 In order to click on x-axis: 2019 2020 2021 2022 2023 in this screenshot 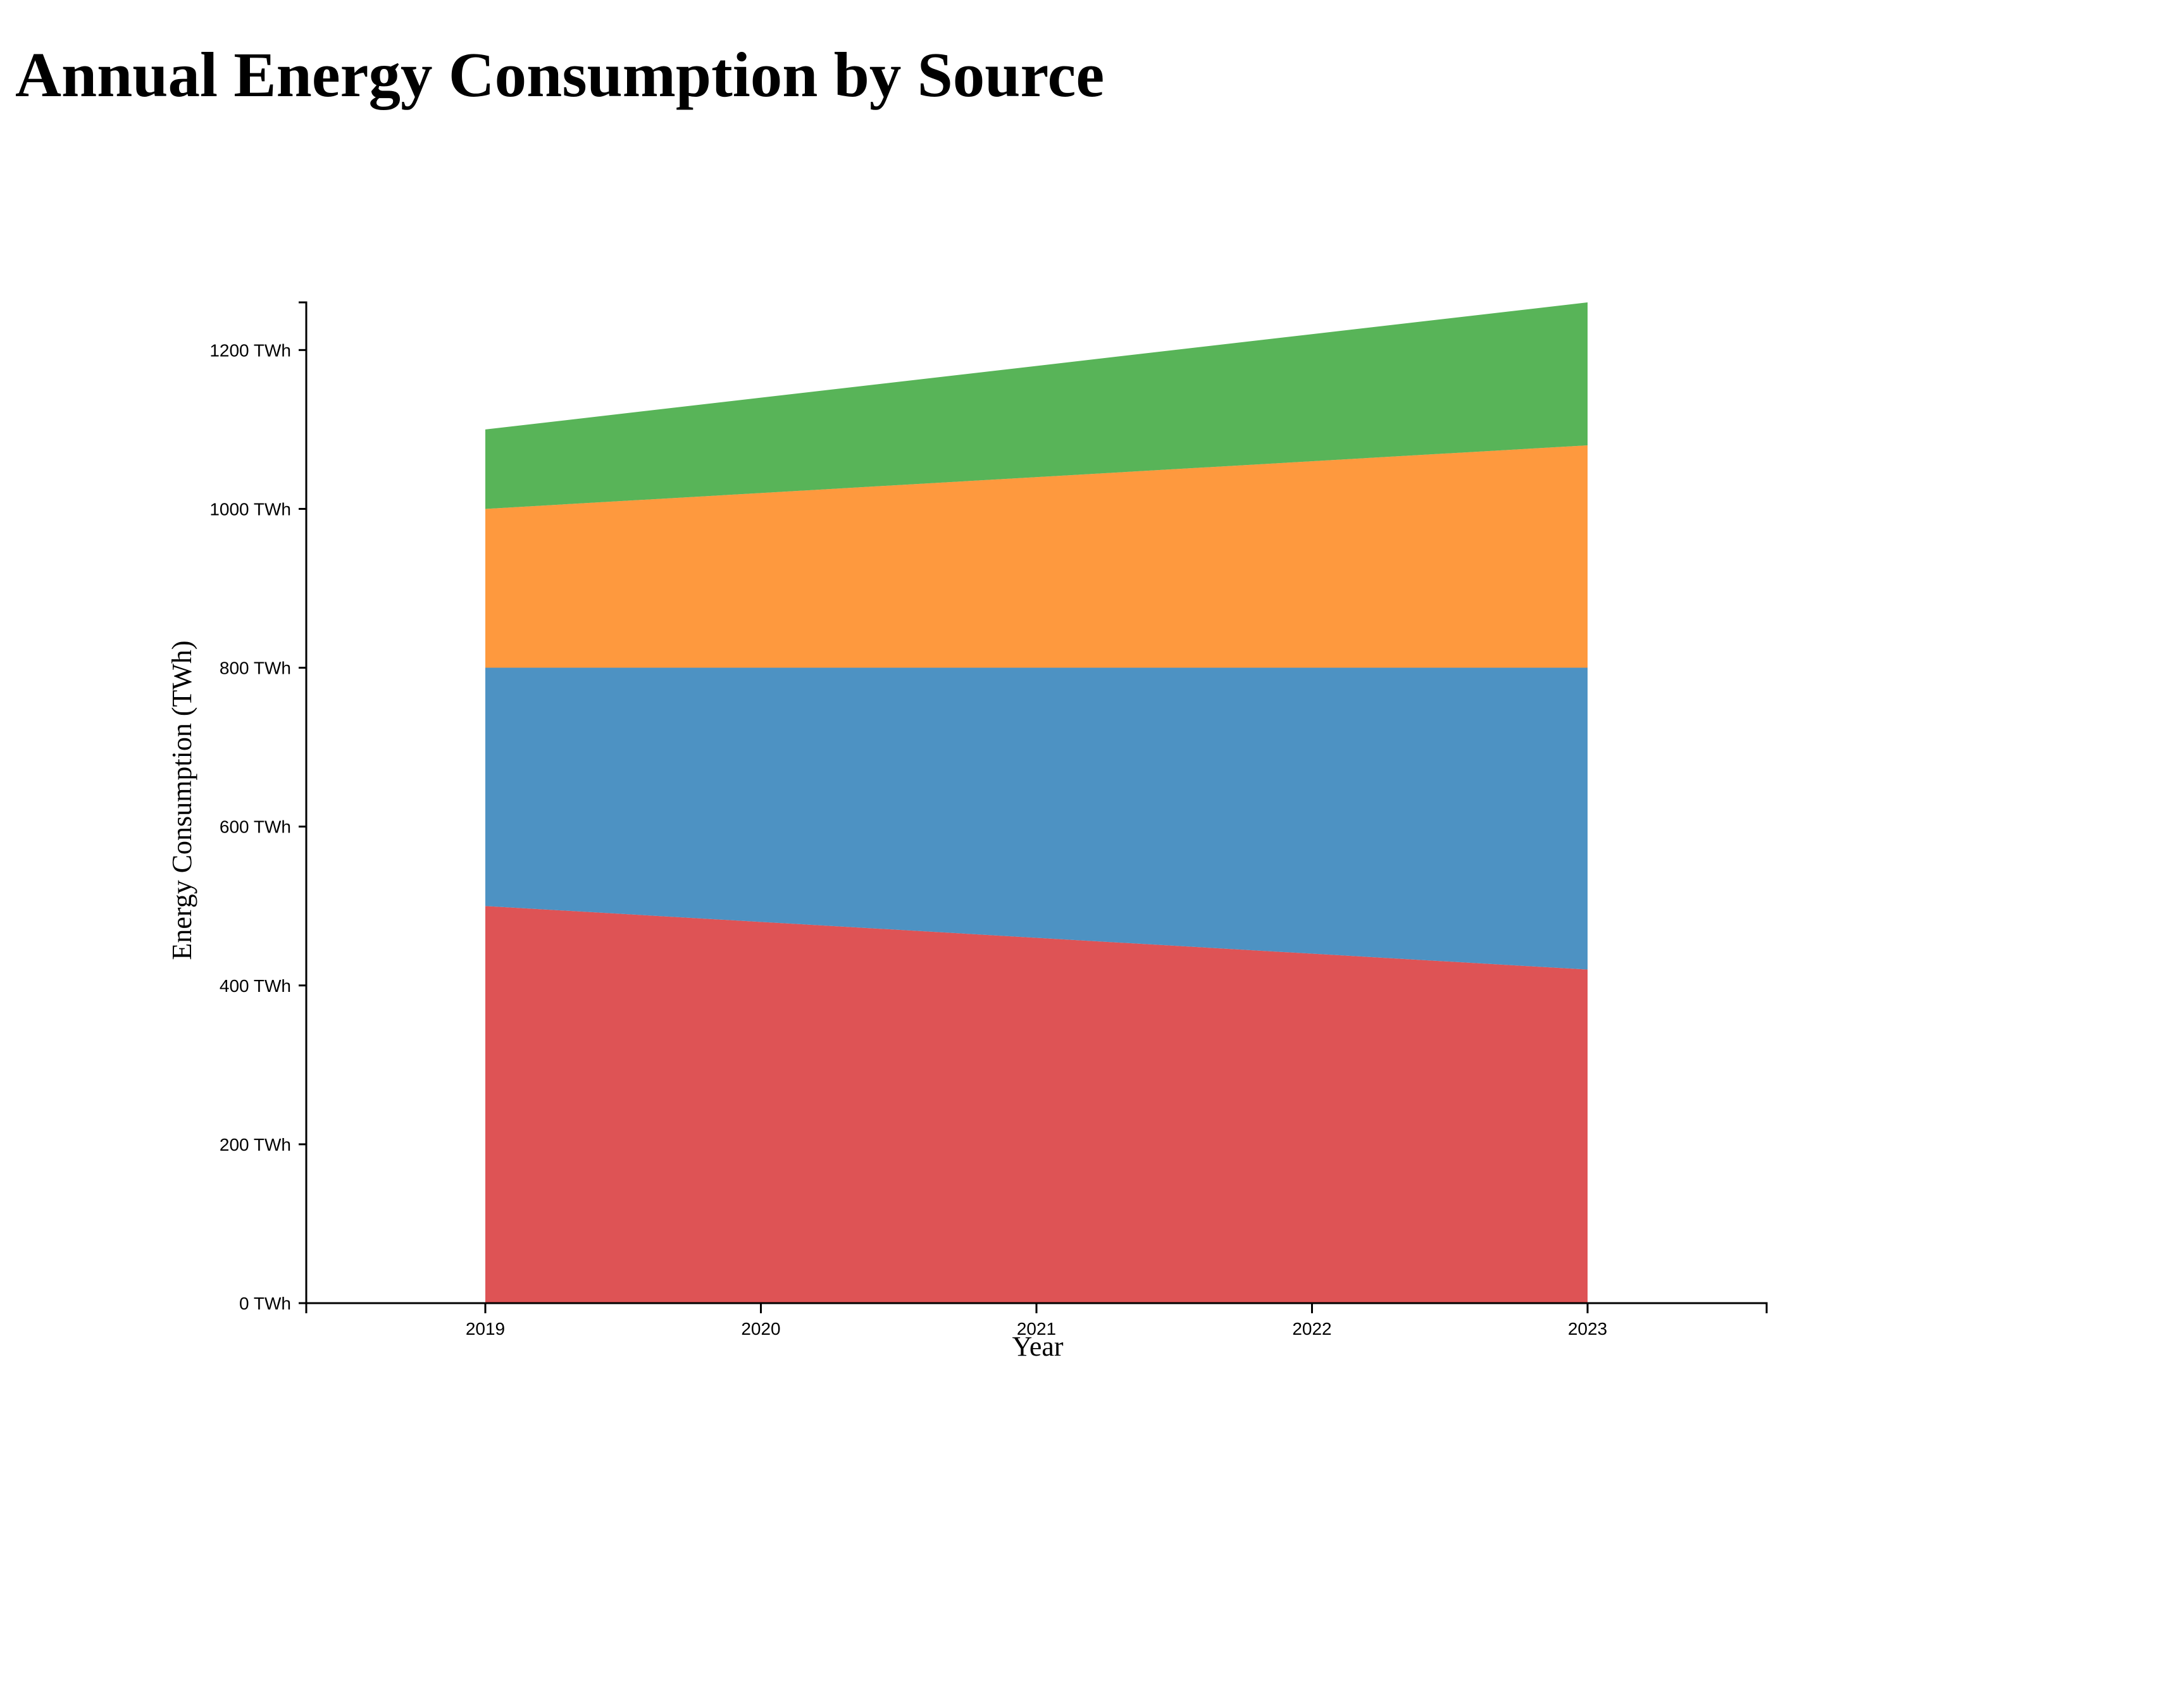, I will do `click(1036, 1320)`.